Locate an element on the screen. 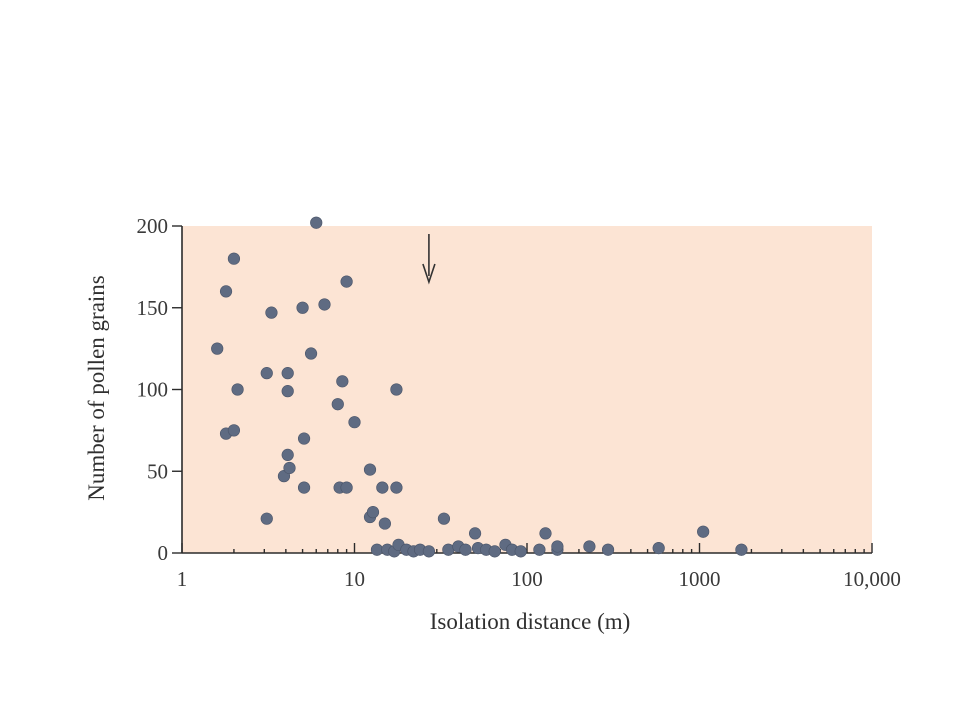 The width and height of the screenshot is (960, 720). arrow-annotation-head is located at coordinates (429, 274).